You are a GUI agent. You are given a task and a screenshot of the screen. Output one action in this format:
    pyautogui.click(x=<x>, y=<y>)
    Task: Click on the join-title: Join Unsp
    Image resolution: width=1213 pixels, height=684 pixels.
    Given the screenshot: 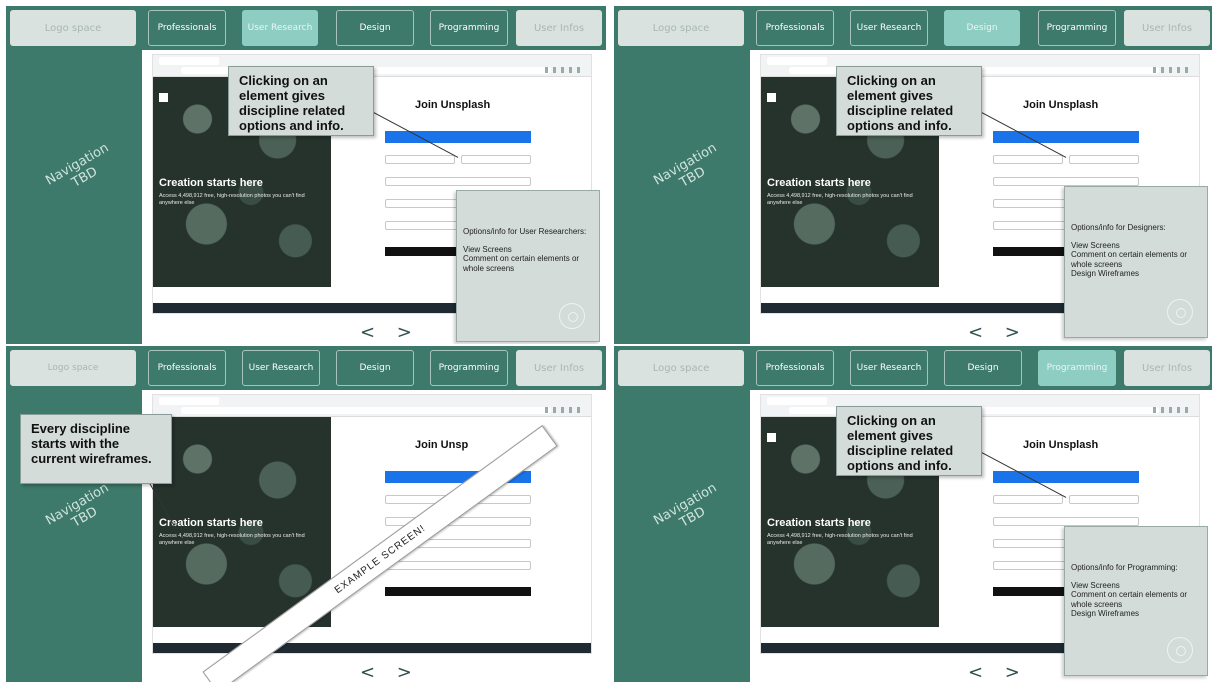 What is the action you would take?
    pyautogui.click(x=442, y=445)
    